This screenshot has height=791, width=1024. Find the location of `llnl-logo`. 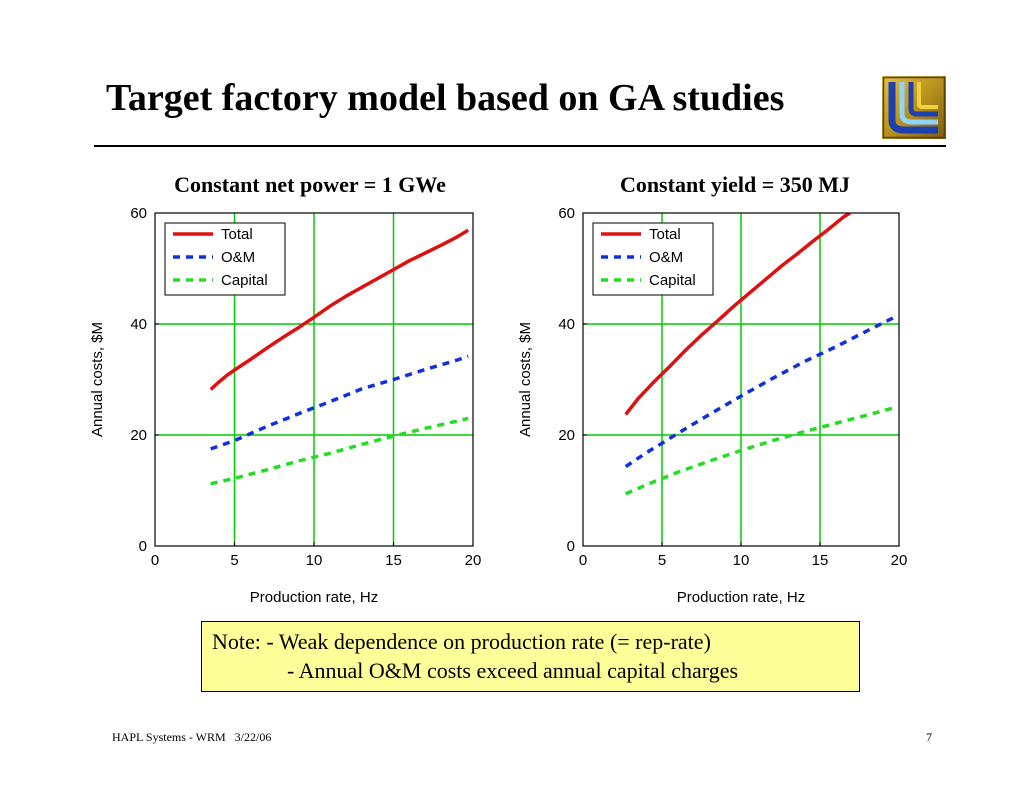

llnl-logo is located at coordinates (914, 107).